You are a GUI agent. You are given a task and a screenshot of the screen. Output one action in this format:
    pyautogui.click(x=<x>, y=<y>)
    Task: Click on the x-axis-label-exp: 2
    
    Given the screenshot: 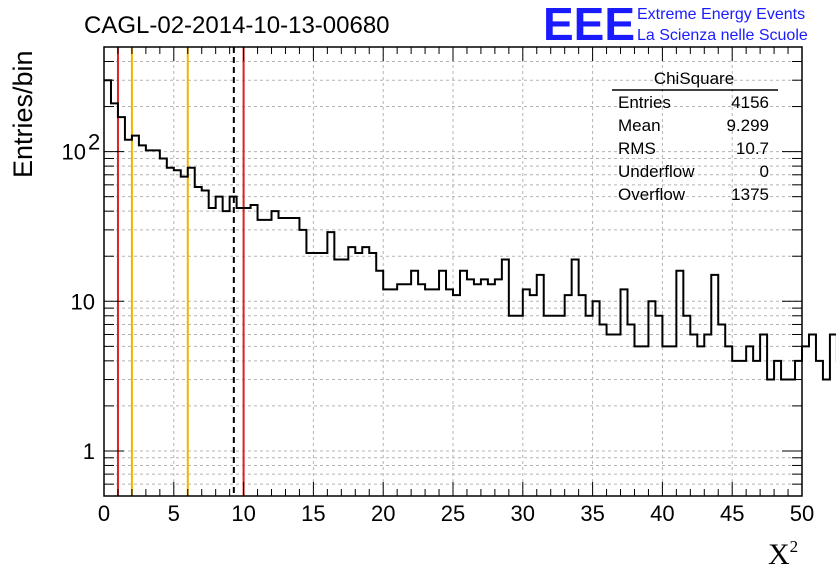 What is the action you would take?
    pyautogui.click(x=794, y=546)
    